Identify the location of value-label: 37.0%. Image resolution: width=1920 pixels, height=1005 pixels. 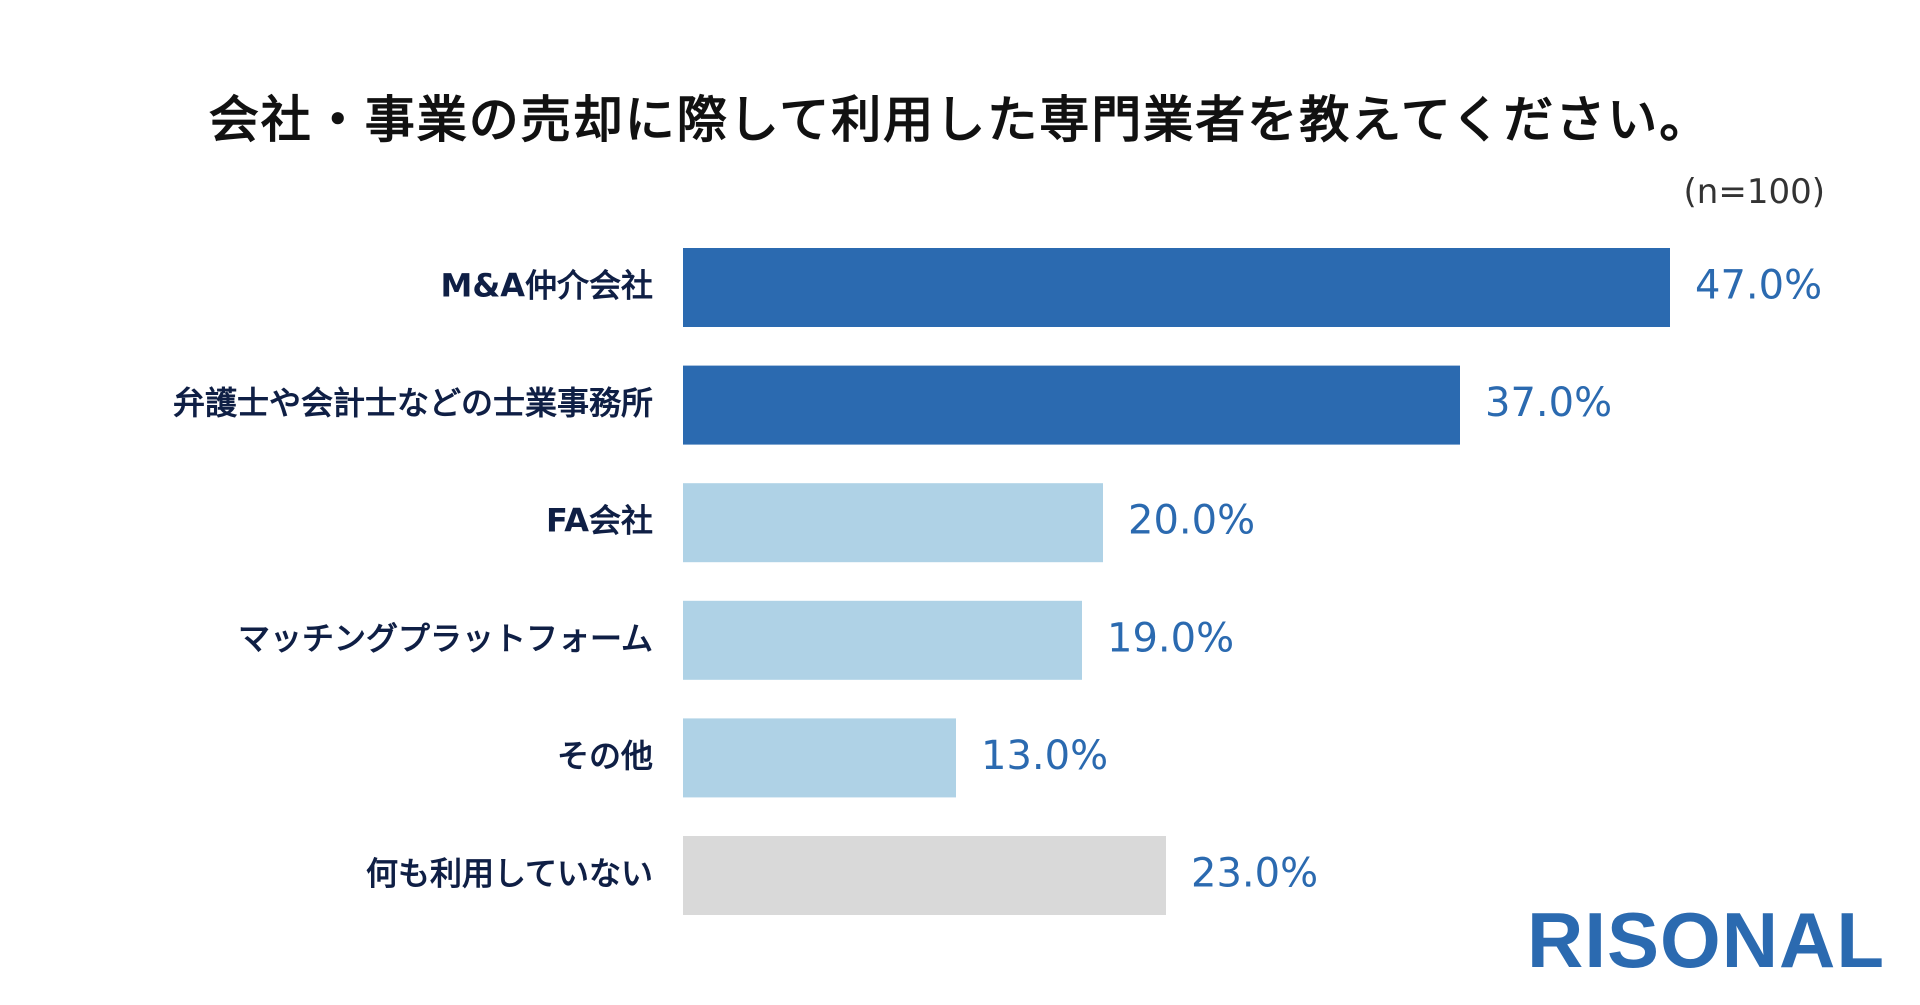
(1548, 403).